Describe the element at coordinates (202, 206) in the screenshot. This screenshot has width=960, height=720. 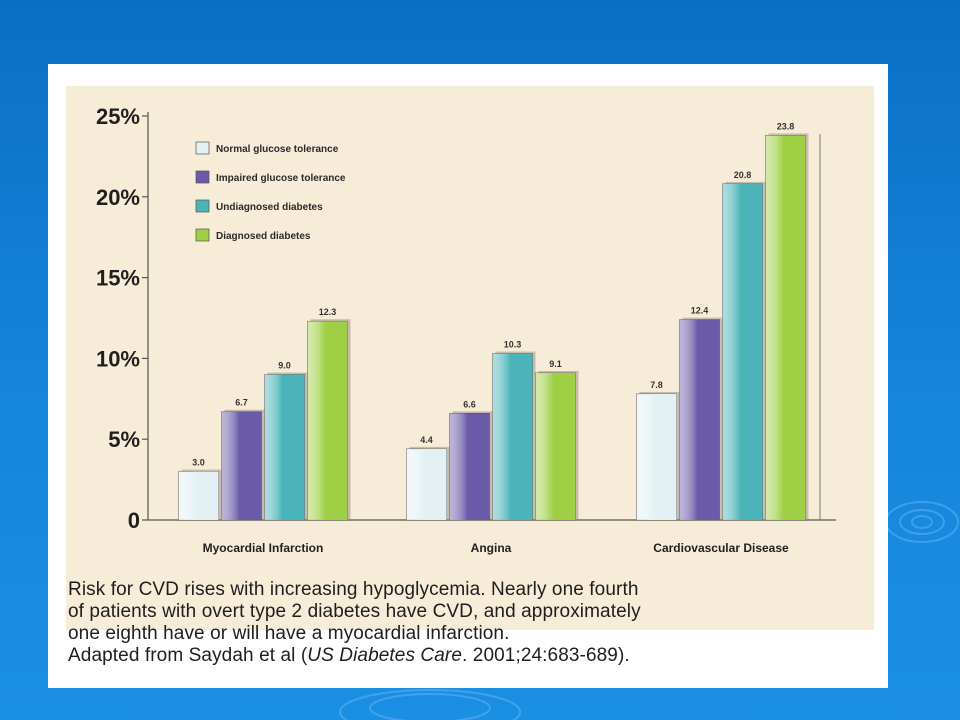
I see `legend-swatch-undiagnosed-diabetes` at that location.